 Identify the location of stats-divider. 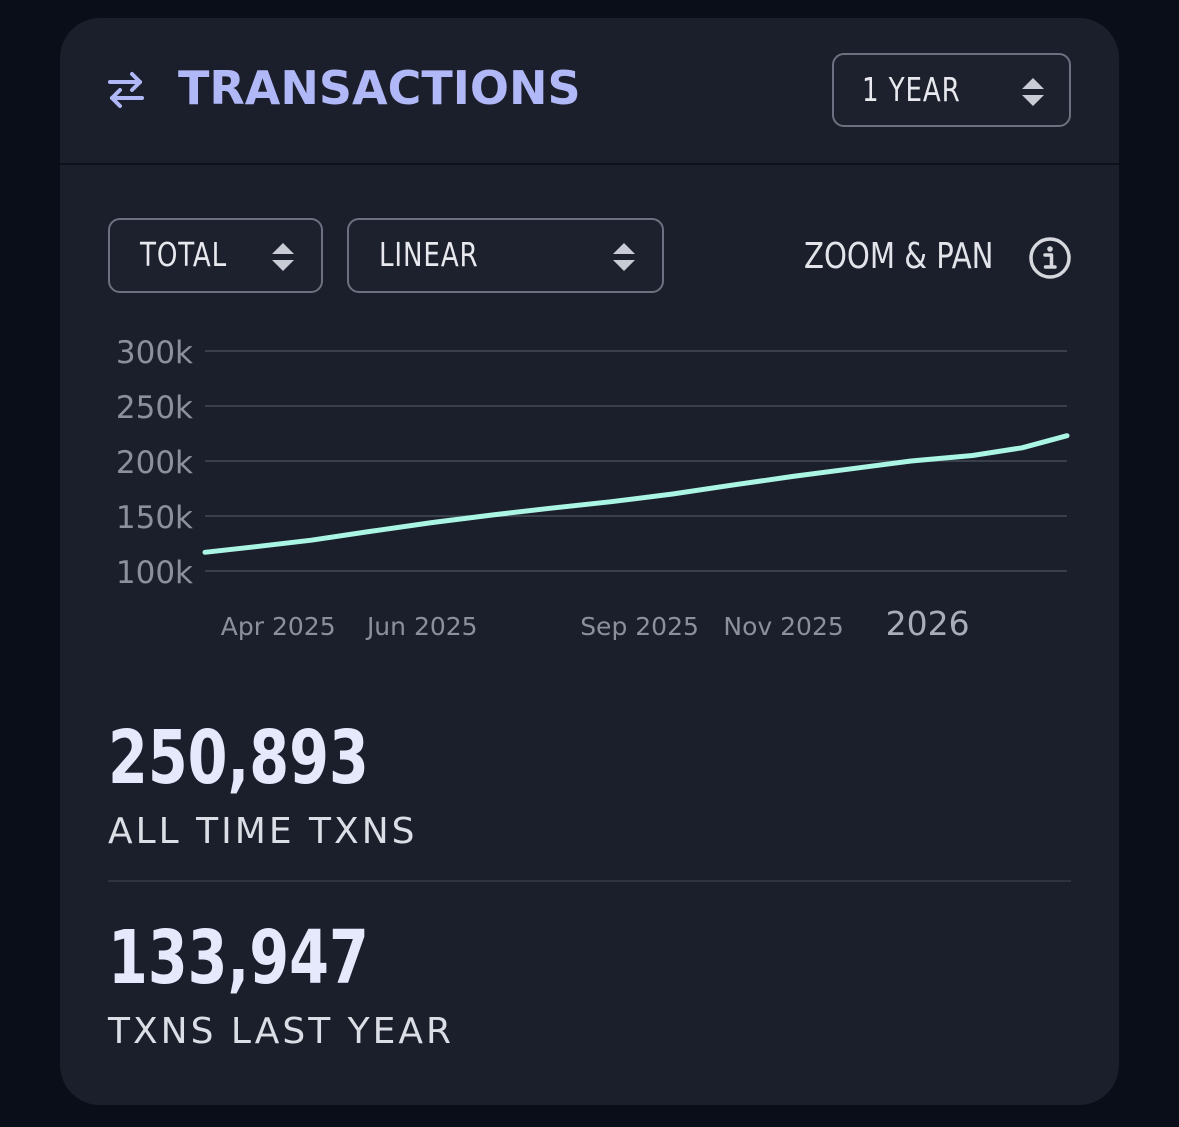
(589, 881).